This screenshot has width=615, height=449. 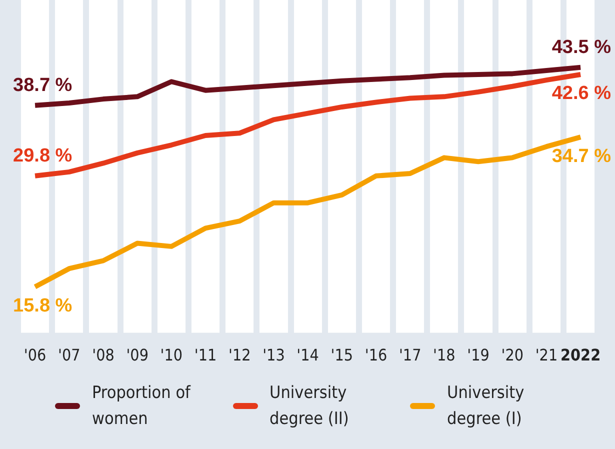 I want to click on x-tick-label: '17, so click(x=410, y=355).